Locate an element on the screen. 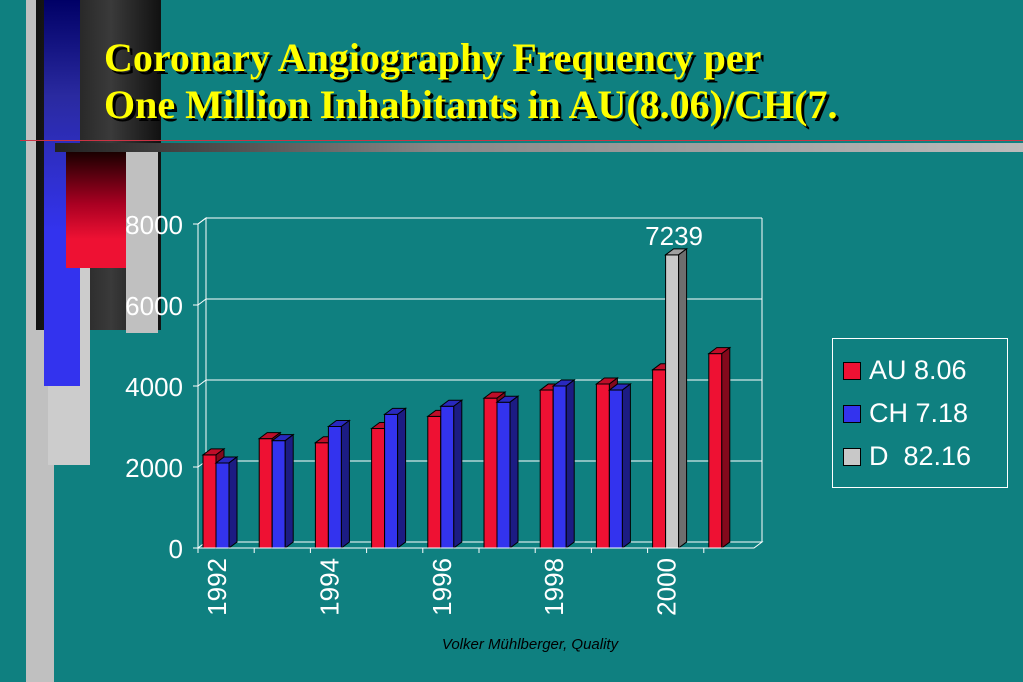  data-label: 7239 is located at coordinates (674, 236).